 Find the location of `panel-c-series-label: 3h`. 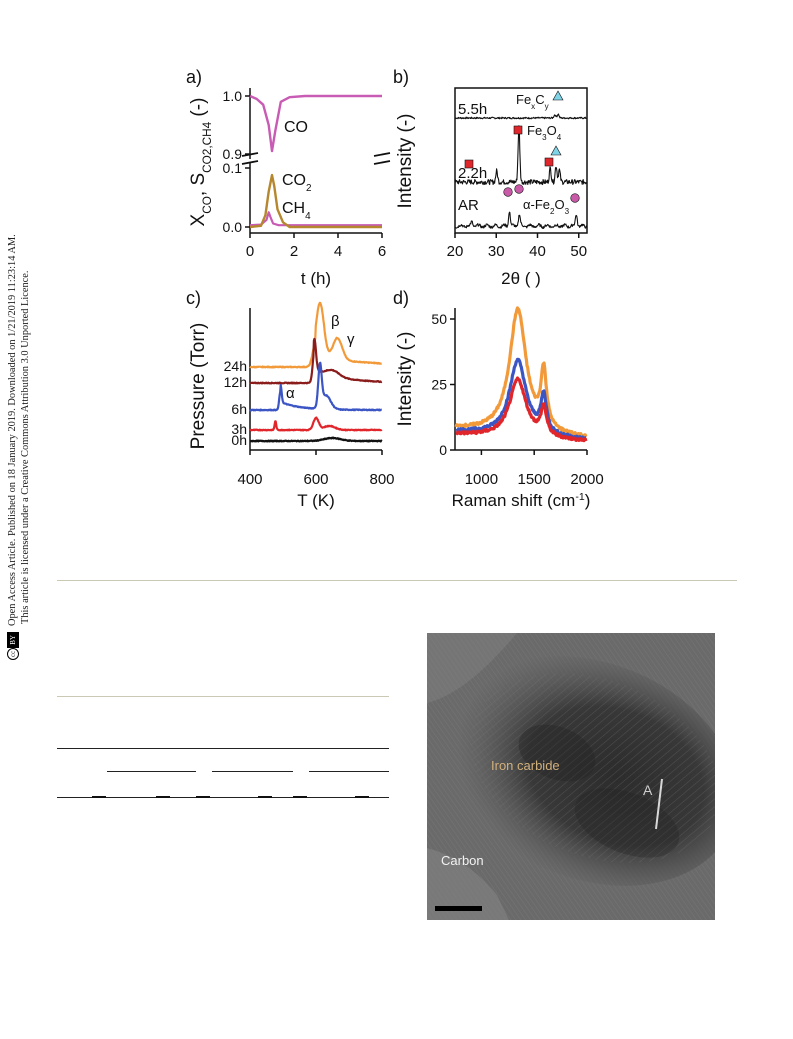

panel-c-series-label: 3h is located at coordinates (239, 429).